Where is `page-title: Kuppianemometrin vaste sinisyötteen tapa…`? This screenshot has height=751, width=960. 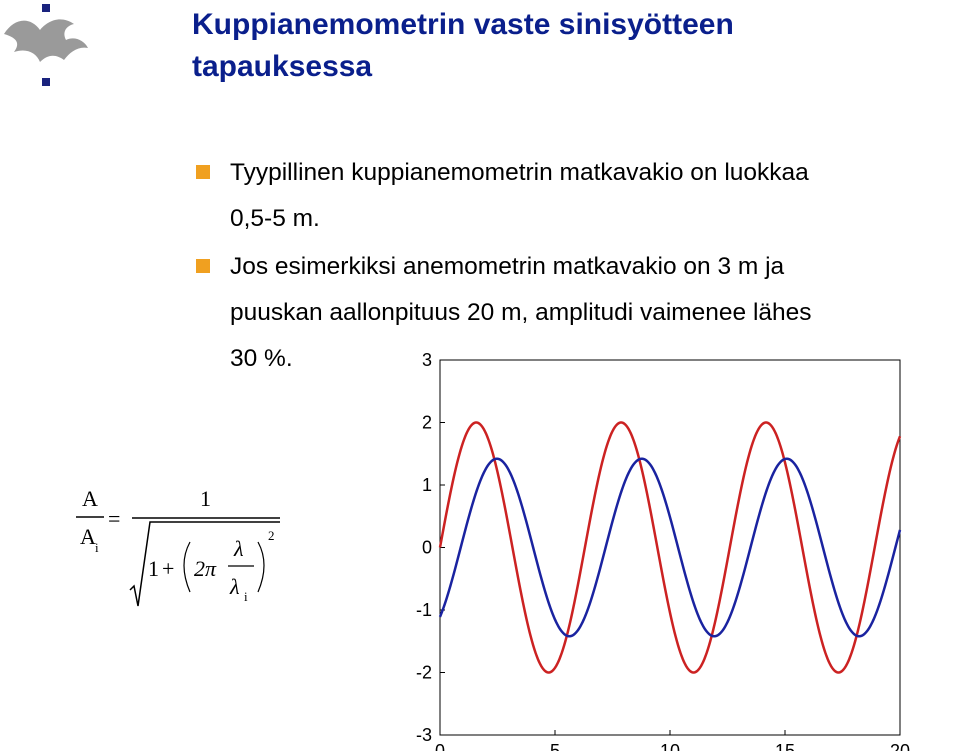 page-title: Kuppianemometrin vaste sinisyötteen tapa… is located at coordinates (463, 45).